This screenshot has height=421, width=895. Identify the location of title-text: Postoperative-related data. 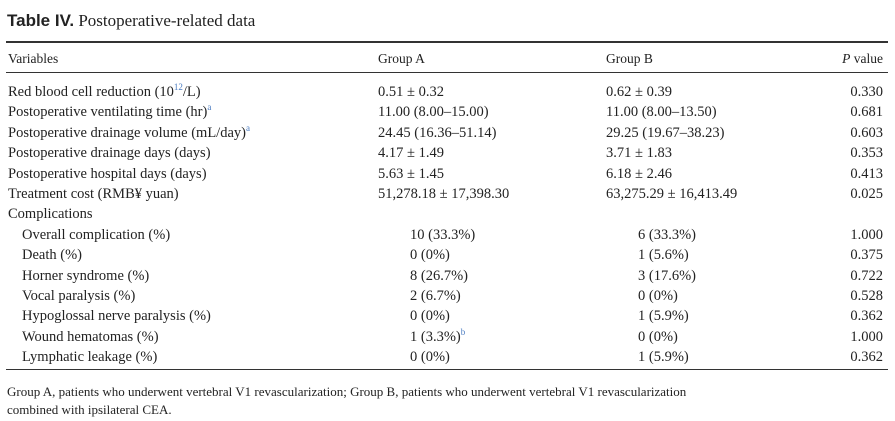
(167, 20).